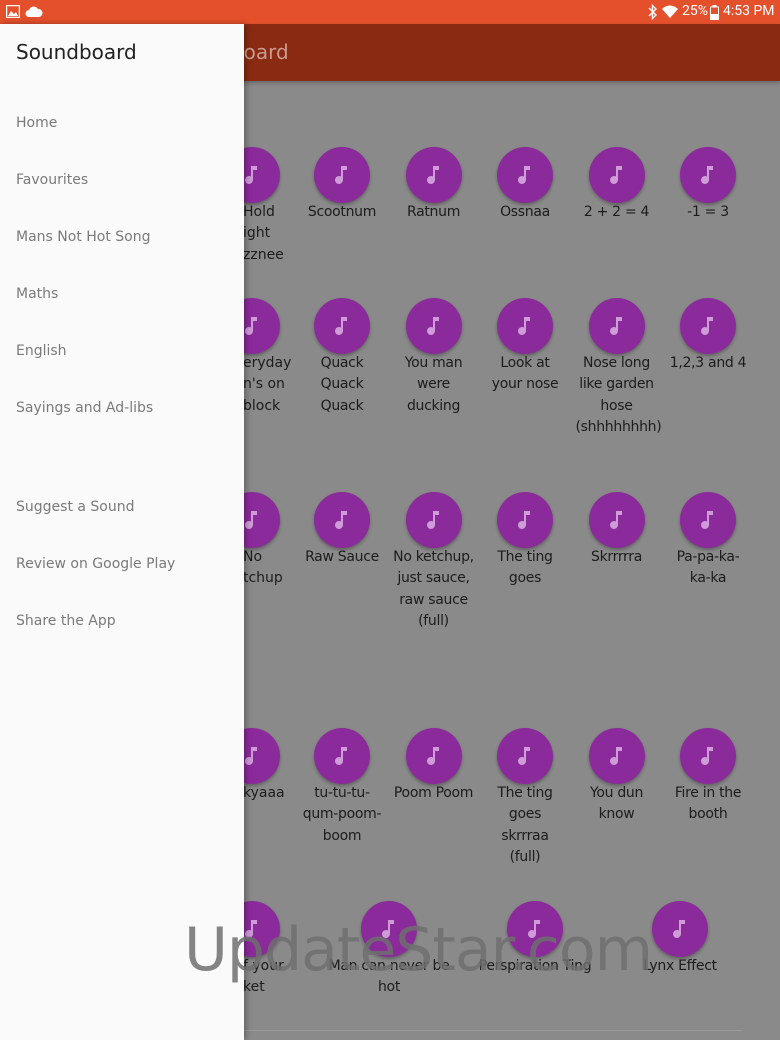 The height and width of the screenshot is (1040, 780). I want to click on divider, so click(493, 1030).